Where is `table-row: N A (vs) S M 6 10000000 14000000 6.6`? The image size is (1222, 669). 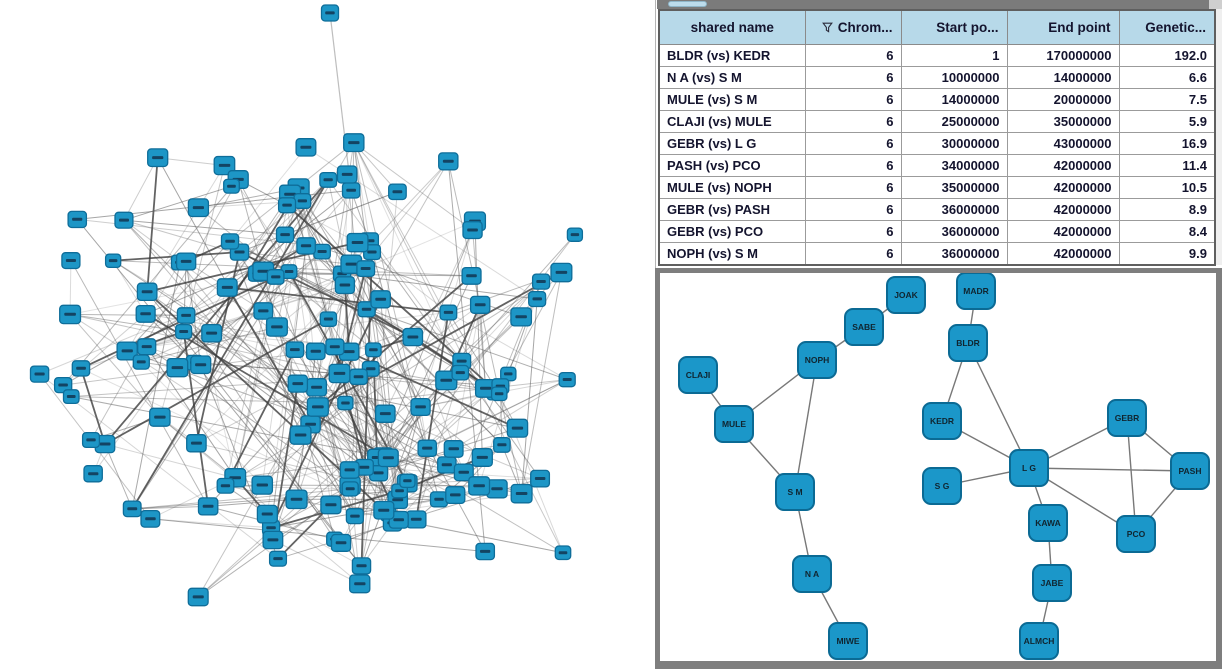
table-row: N A (vs) S M 6 10000000 14000000 6.6 is located at coordinates (937, 77).